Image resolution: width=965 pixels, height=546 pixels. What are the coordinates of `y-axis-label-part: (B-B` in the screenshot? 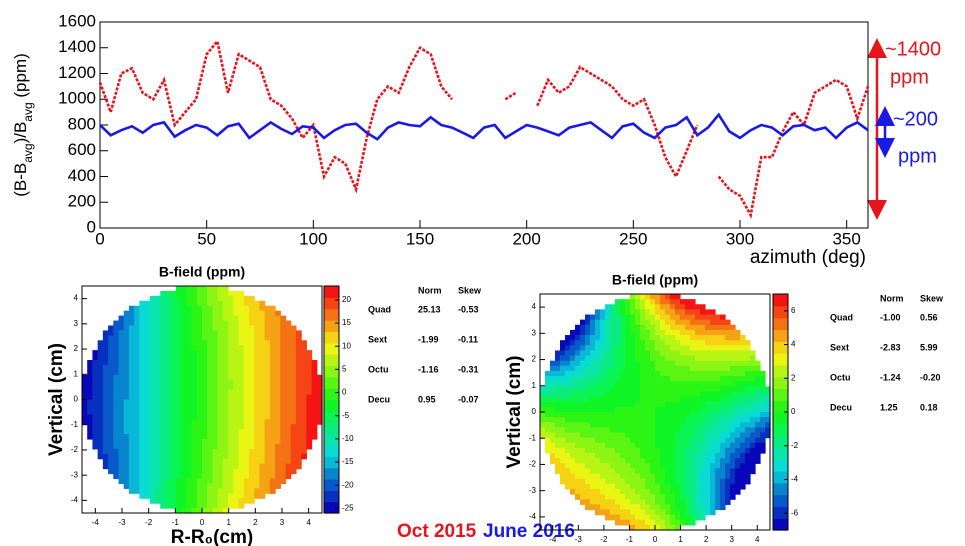 It's located at (20, 180).